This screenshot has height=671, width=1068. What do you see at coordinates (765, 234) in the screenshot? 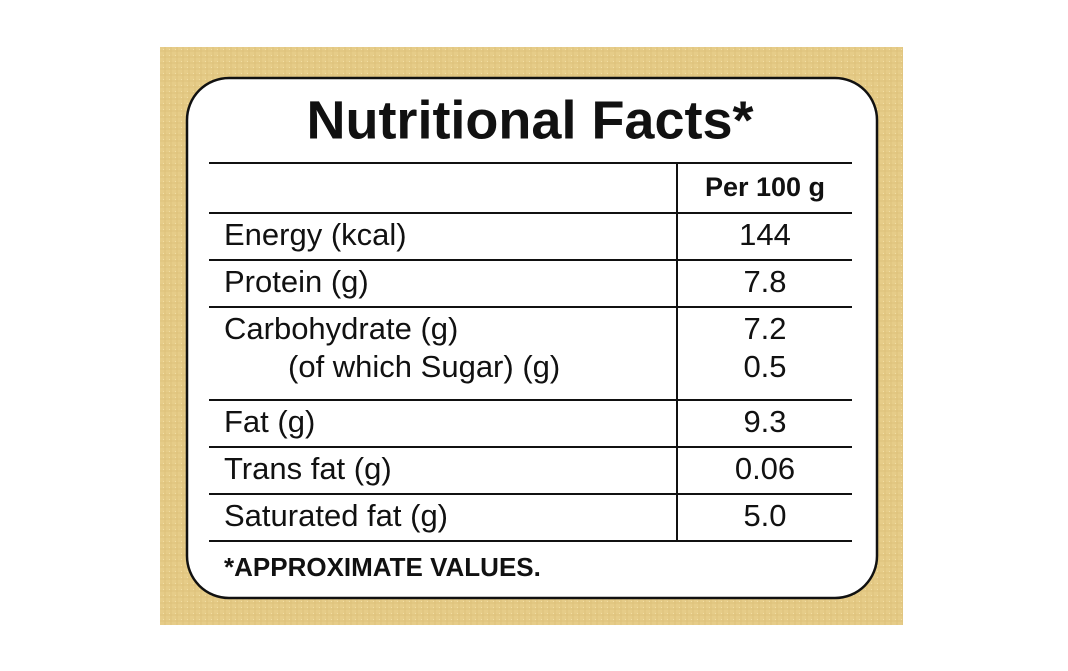
I see `row-value: 144` at bounding box center [765, 234].